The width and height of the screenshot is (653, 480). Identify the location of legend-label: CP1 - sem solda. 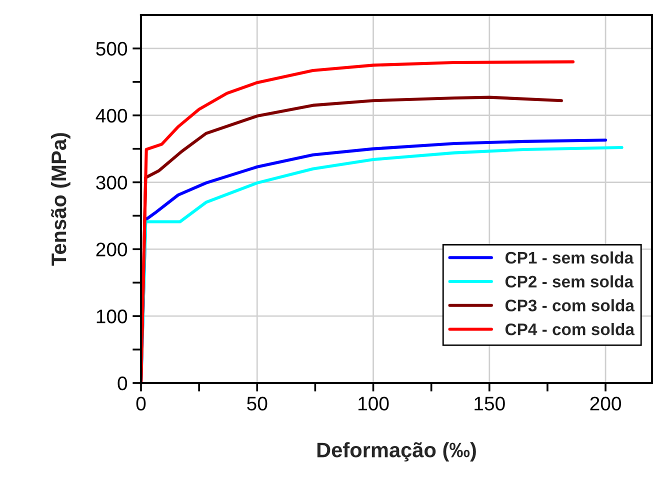
(569, 257).